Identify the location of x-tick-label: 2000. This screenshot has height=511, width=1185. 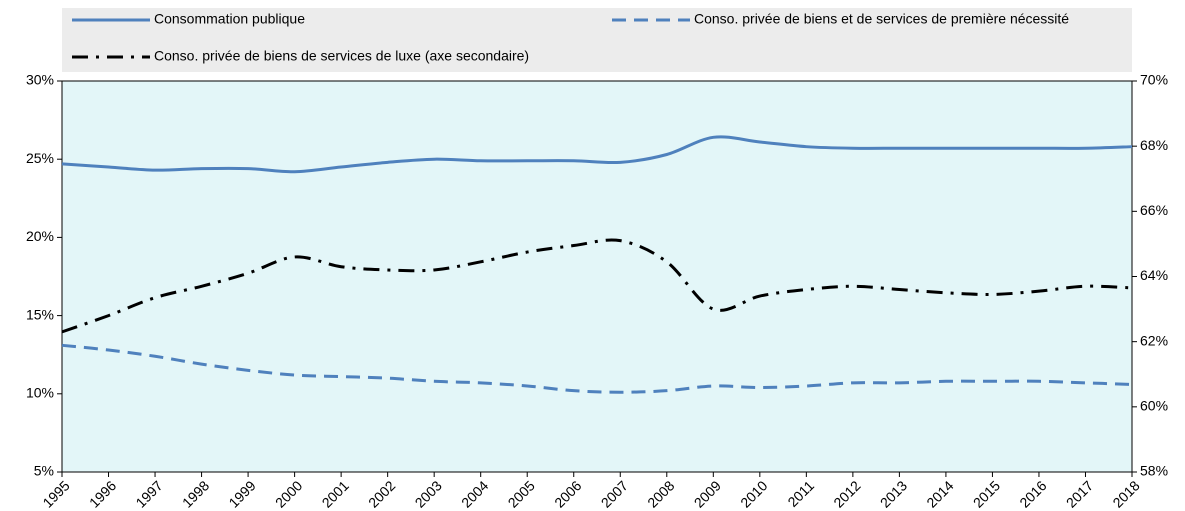
(288, 493).